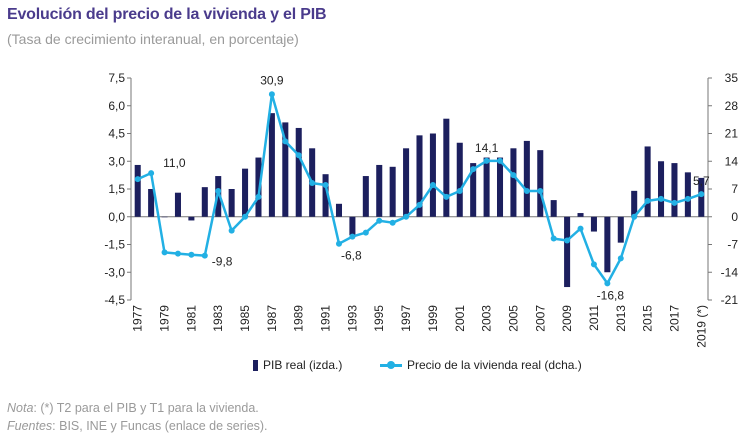 This screenshot has width=744, height=437. Describe the element at coordinates (487, 148) in the screenshot. I see `vivienda-data-label: 14,1` at that location.